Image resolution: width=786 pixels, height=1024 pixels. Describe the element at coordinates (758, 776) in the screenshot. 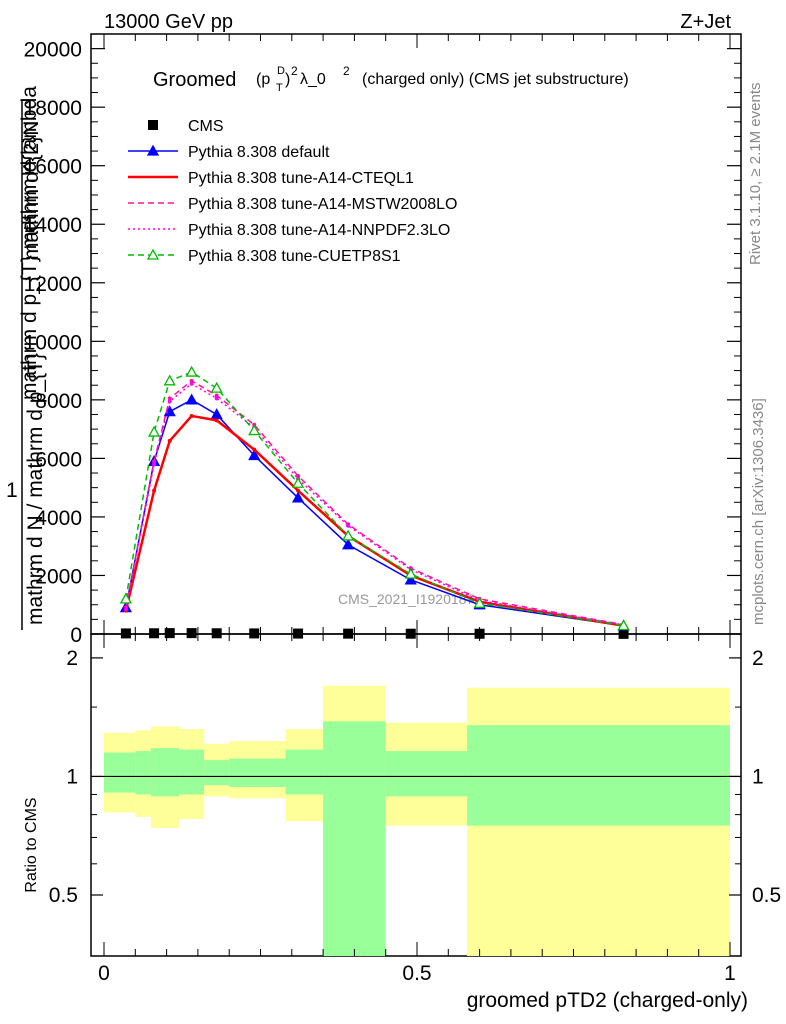

I see `ratio-ytick-label-right: 1` at that location.